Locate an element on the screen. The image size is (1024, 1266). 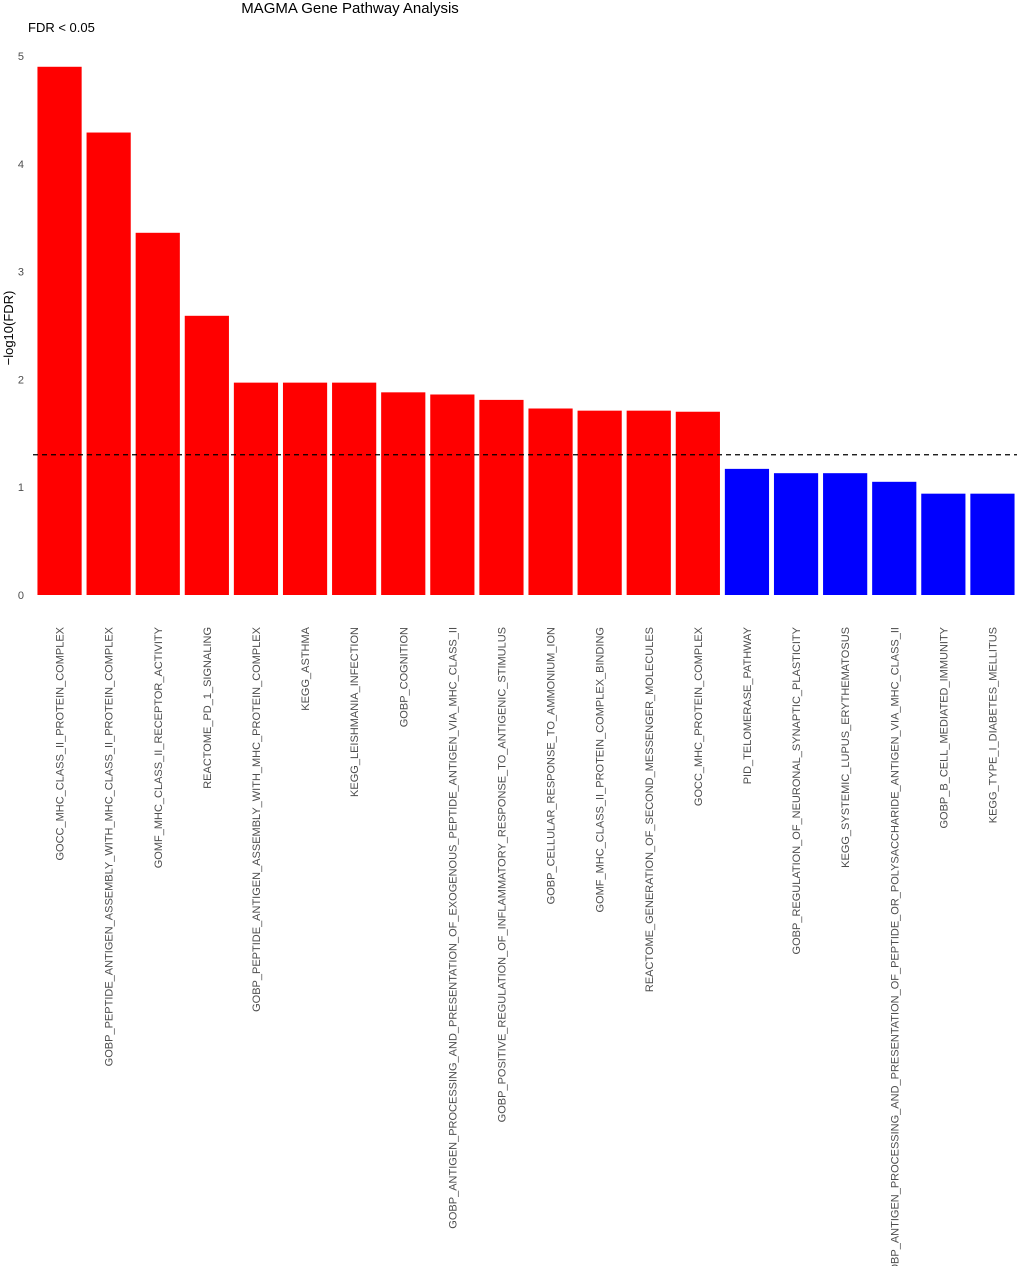
y-tick-label: 2 is located at coordinates (21, 380).